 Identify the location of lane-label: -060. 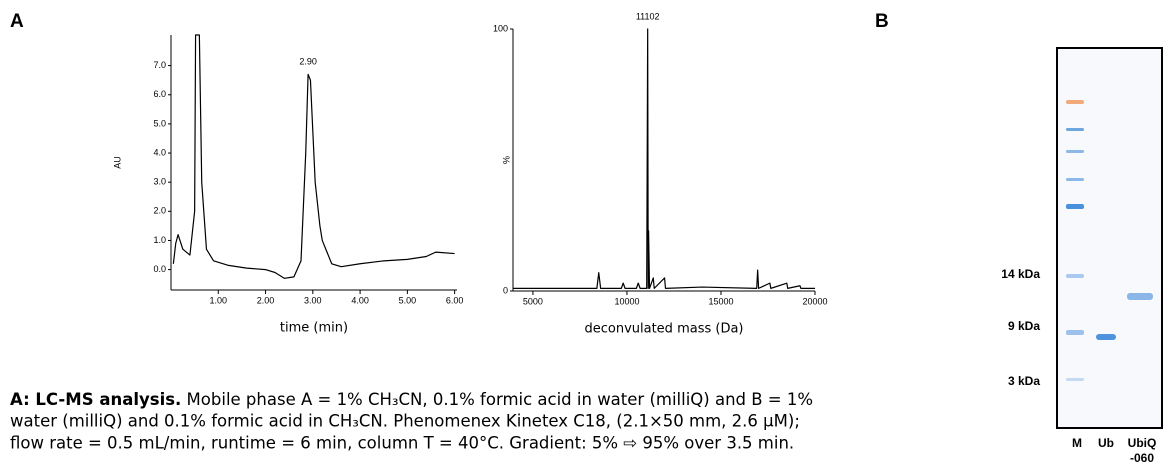
(1142, 458).